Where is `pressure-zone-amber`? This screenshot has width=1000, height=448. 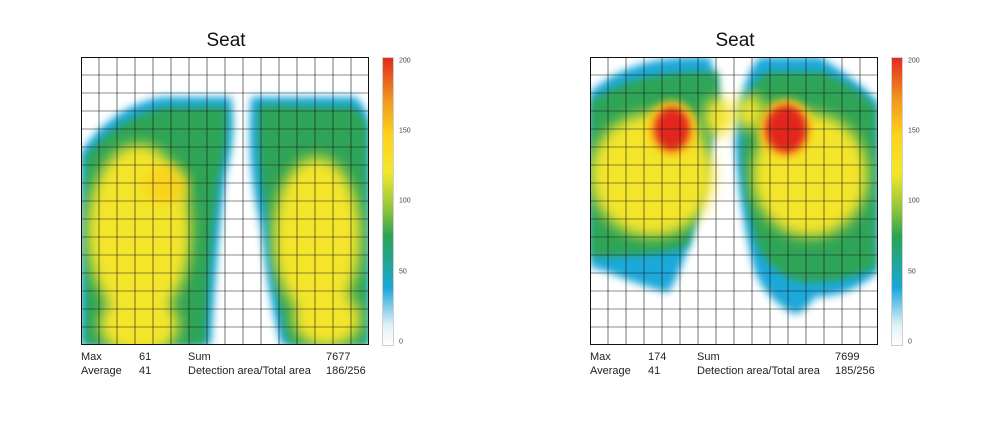 pressure-zone-amber is located at coordinates (166, 185).